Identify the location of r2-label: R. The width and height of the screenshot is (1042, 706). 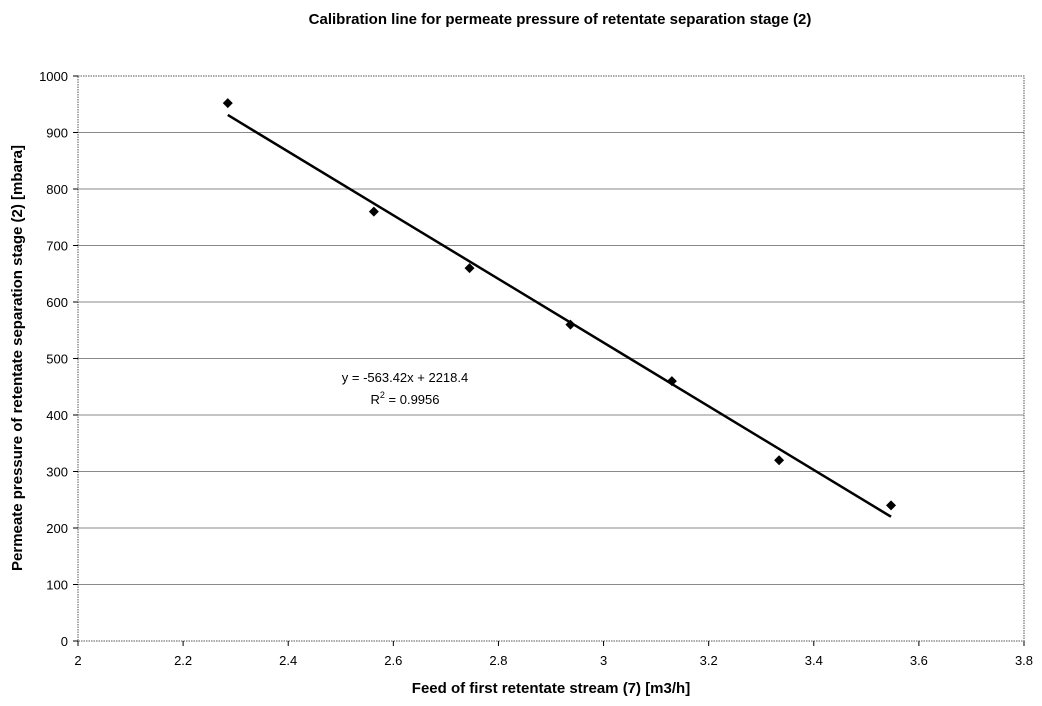
(375, 399).